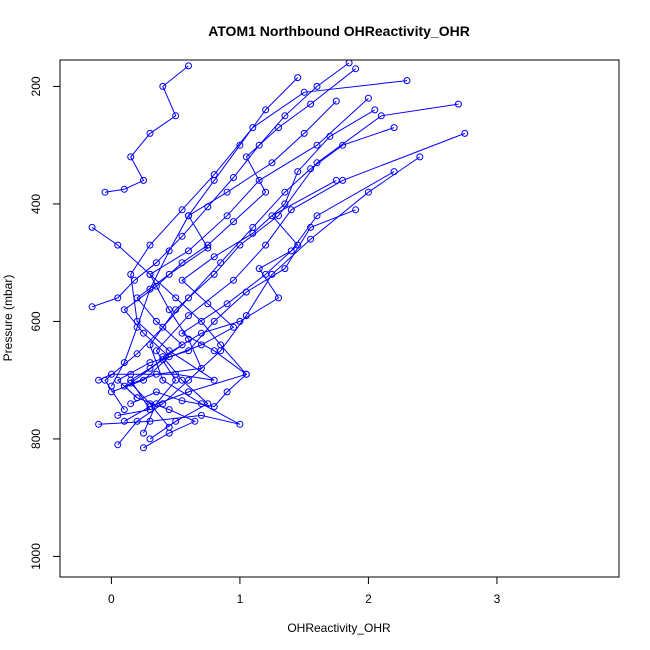  Describe the element at coordinates (8, 318) in the screenshot. I see `y-axis-label: Pressure (mbar)` at that location.